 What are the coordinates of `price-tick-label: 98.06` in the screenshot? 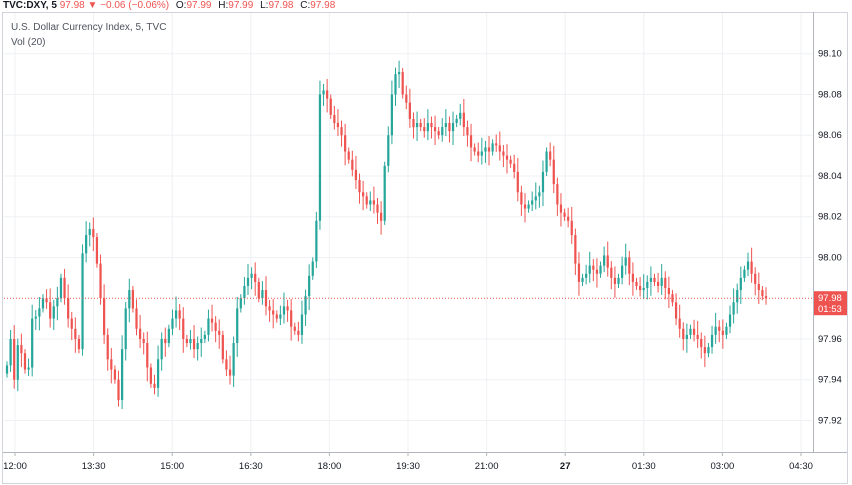 It's located at (830, 135).